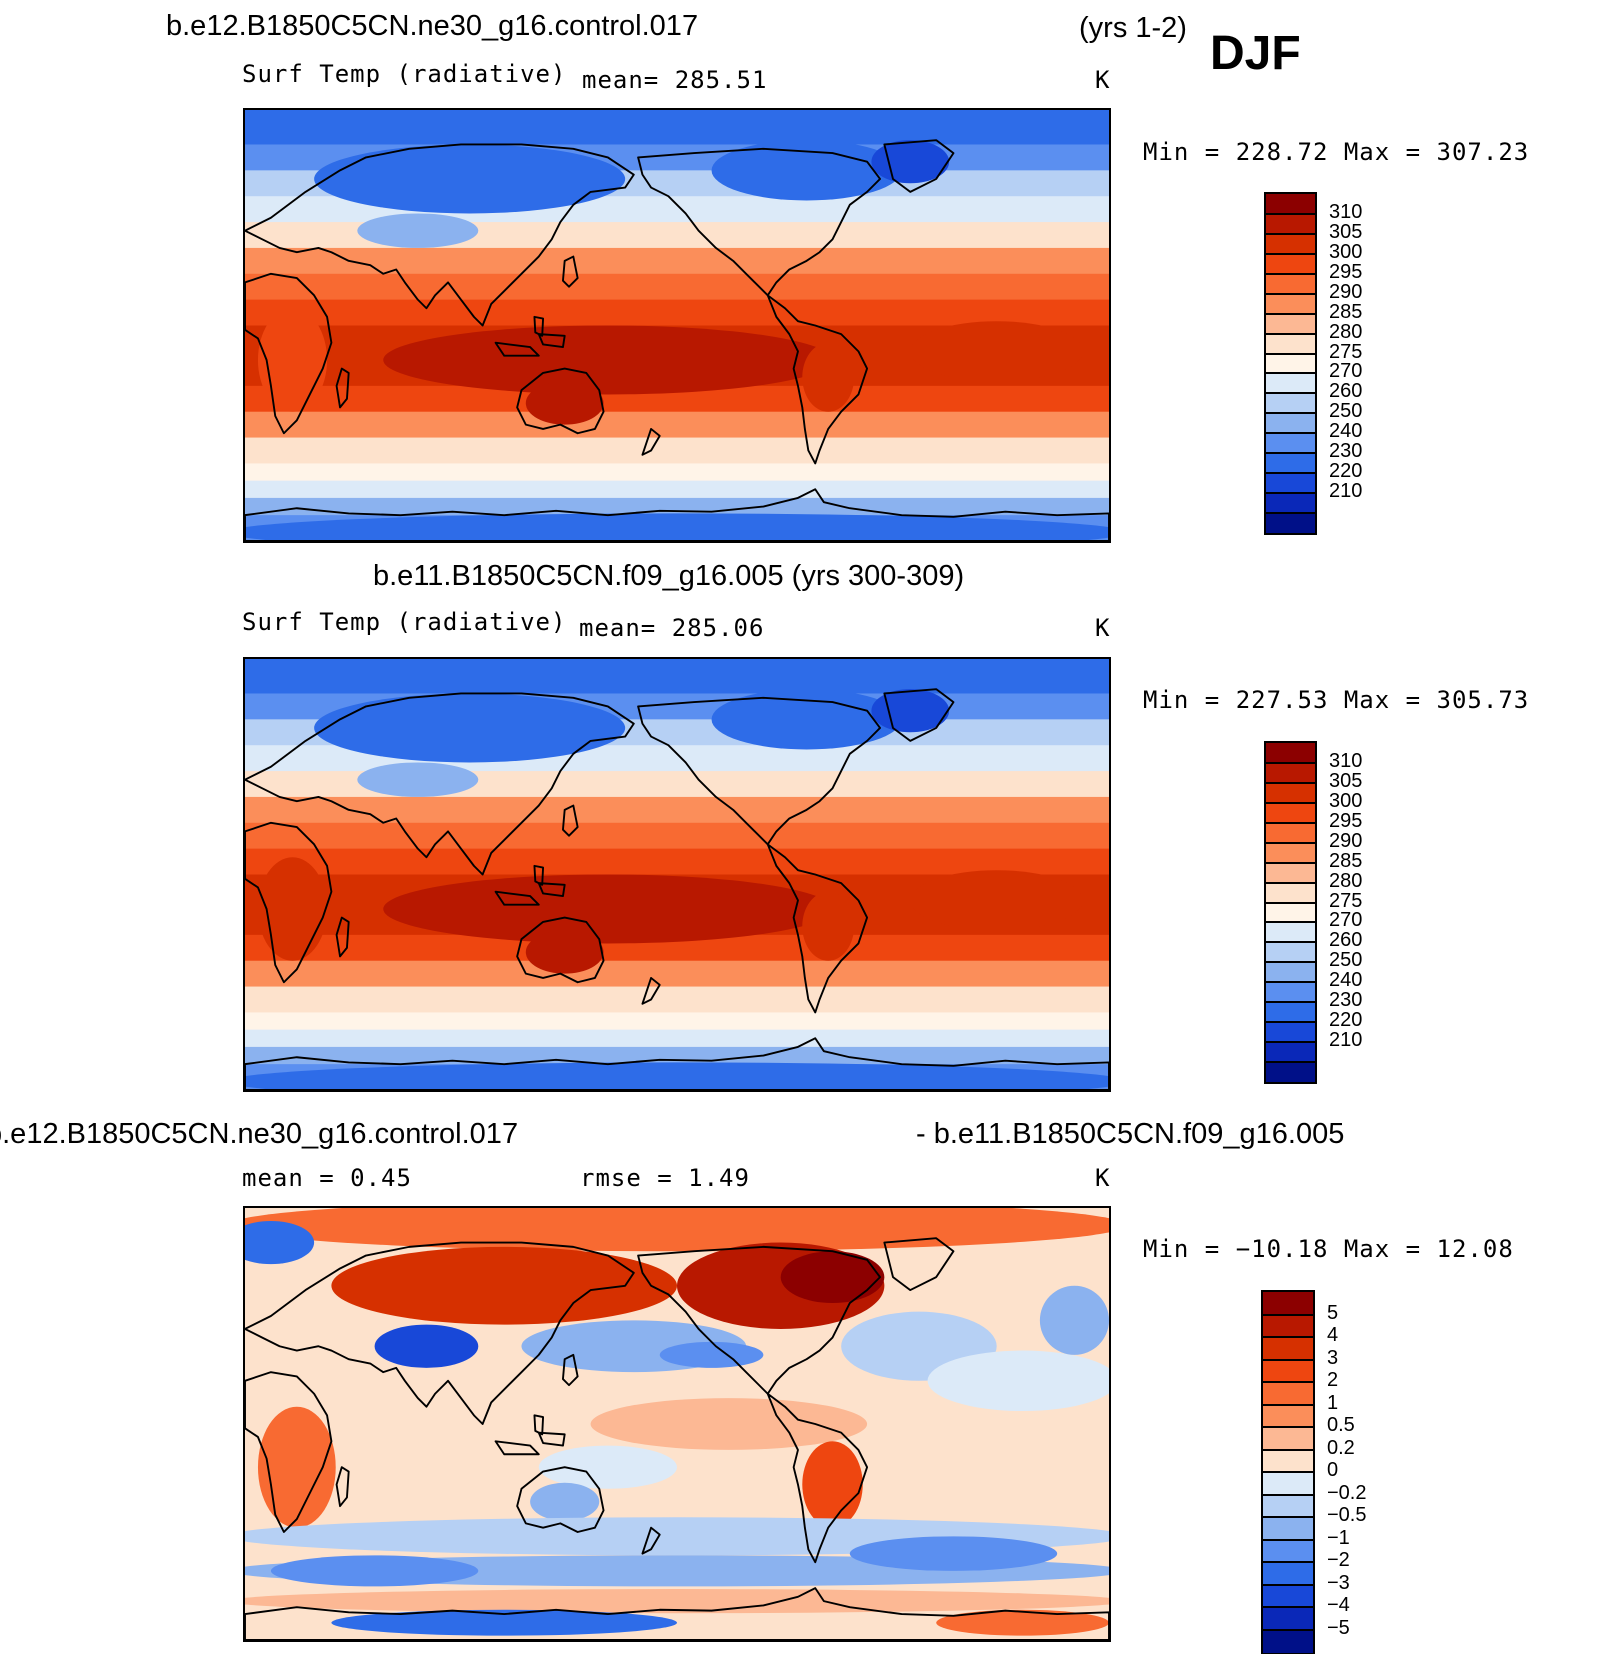 Image resolution: width=1608 pixels, height=1663 pixels. Describe the element at coordinates (1346, 451) in the screenshot. I see `colorbar-label: 230` at that location.